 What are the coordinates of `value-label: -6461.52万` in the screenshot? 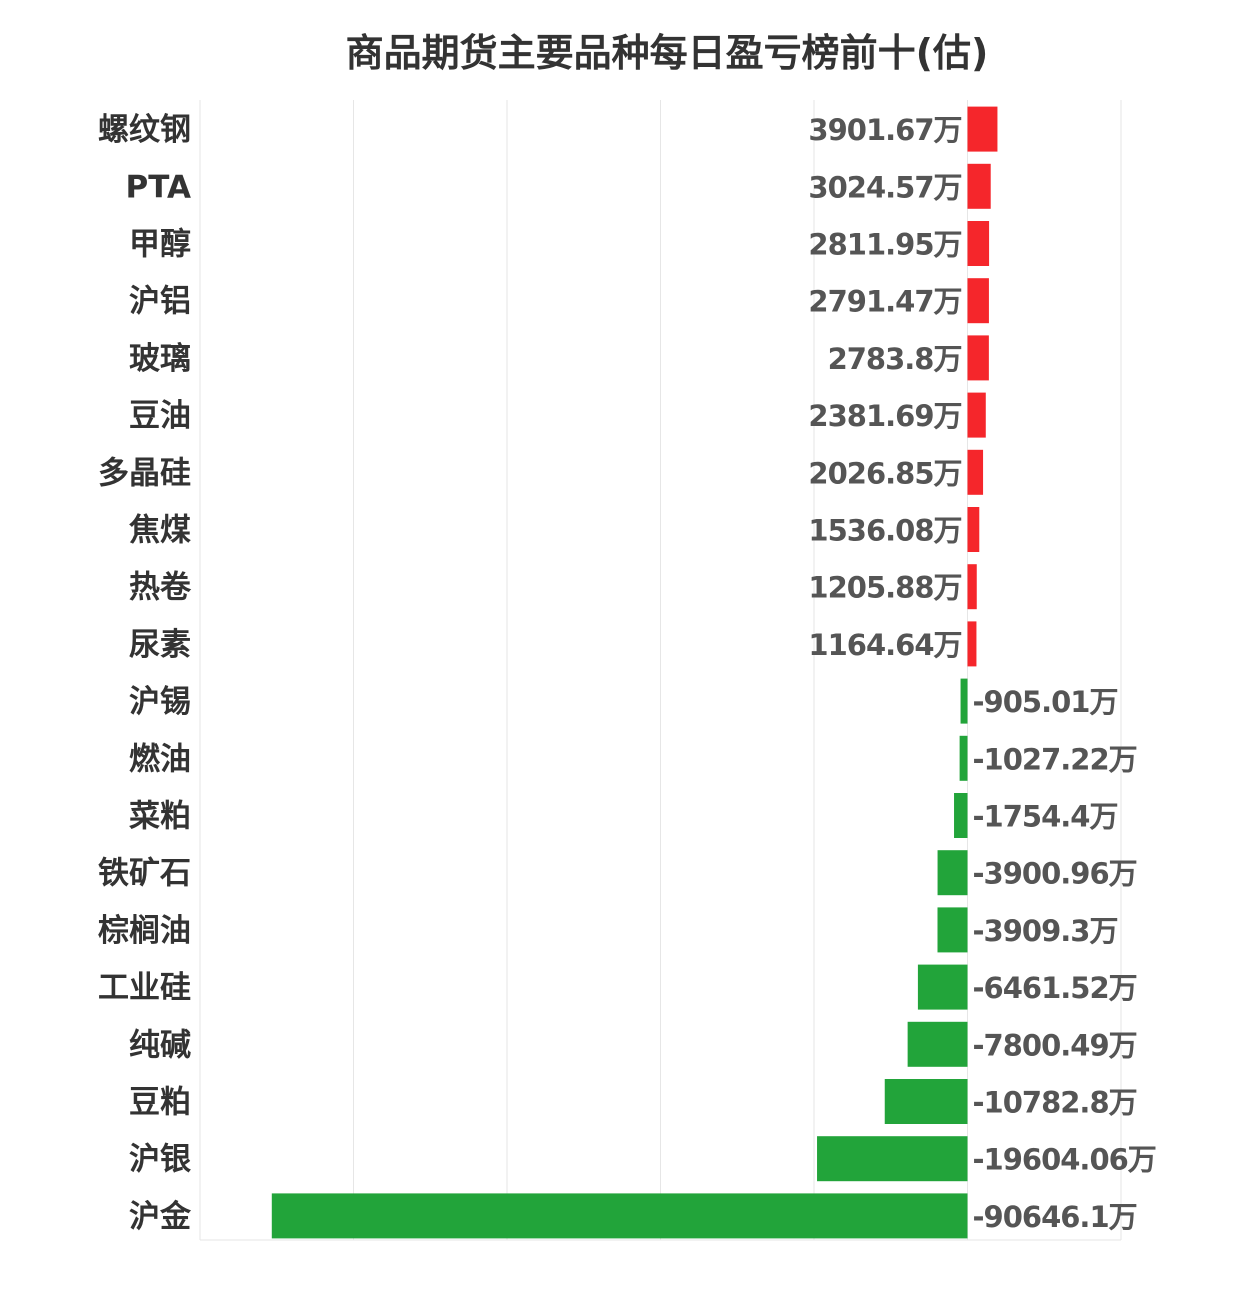 It's located at (1055, 988).